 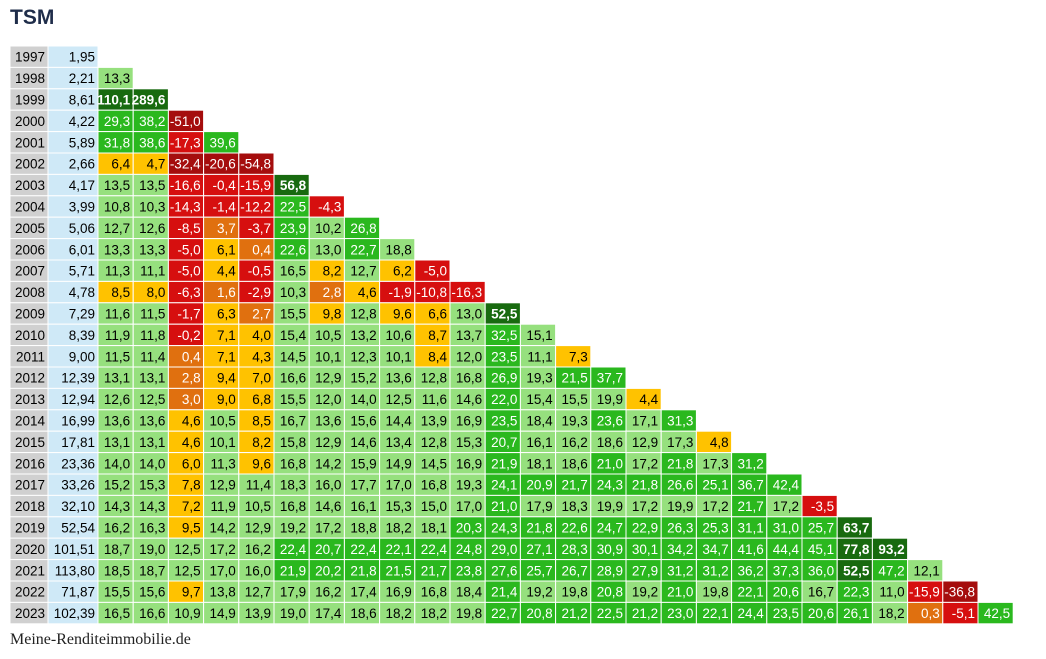 I want to click on return-cell-label: -0,2, so click(x=188, y=335).